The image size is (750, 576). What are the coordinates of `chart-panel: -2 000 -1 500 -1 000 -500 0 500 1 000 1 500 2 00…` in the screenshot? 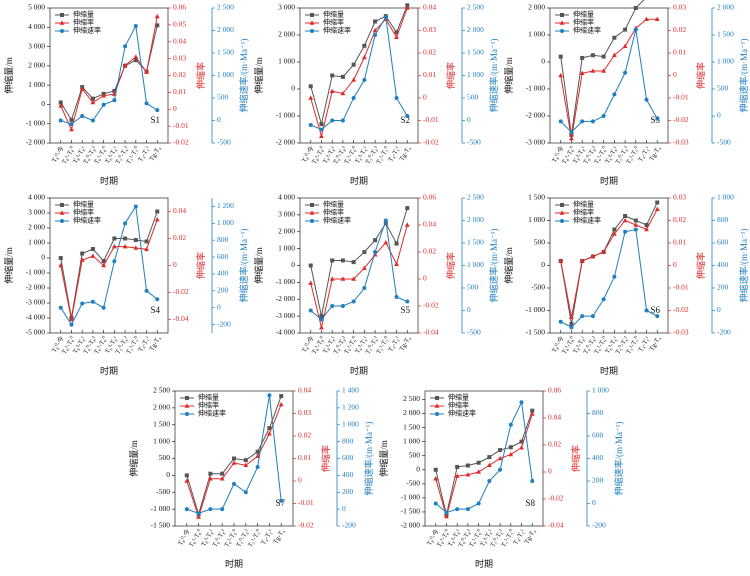 It's located at (501, 477).